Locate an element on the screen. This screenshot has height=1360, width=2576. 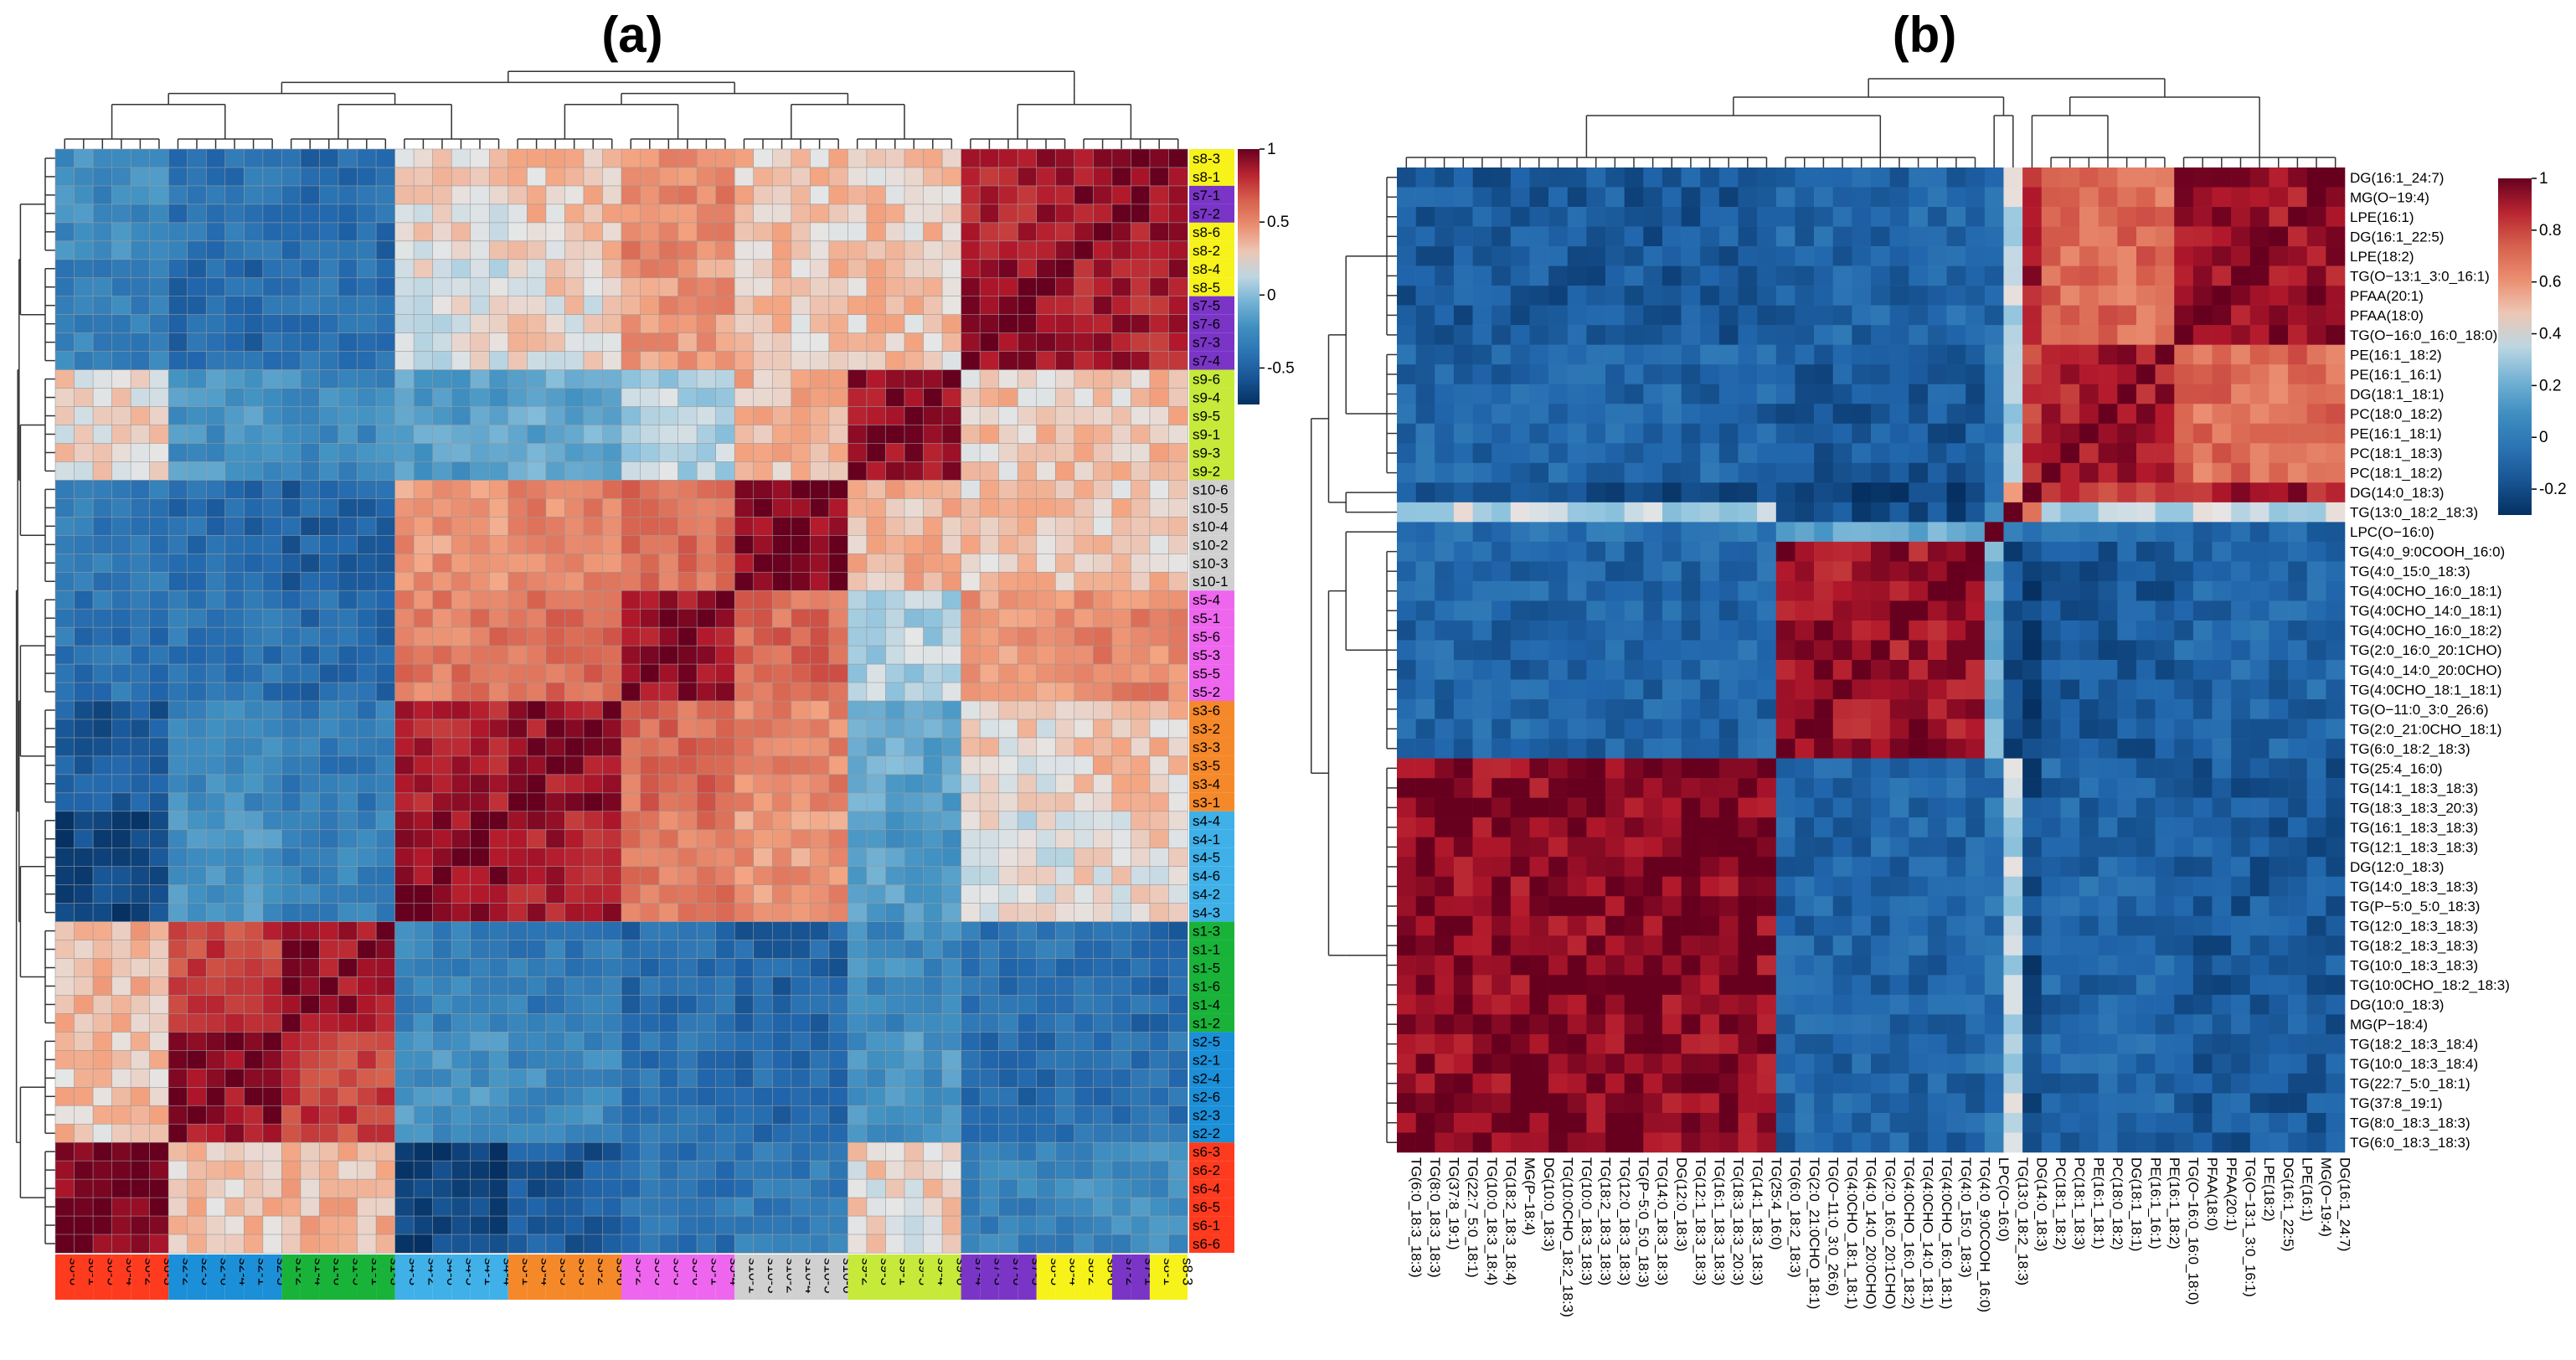
row-label: s5-2 is located at coordinates (1206, 692).